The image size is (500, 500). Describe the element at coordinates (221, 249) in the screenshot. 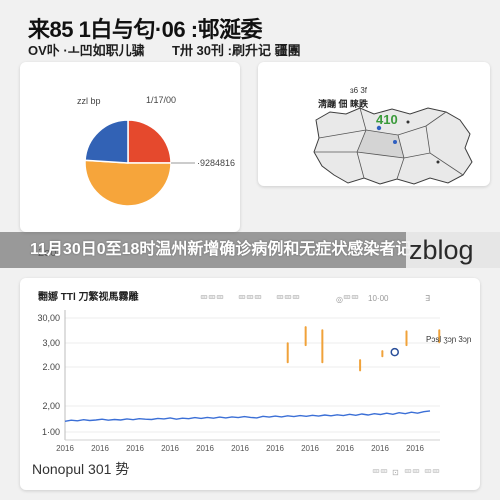

I see `banner-text: 11月30日0至18时温州新增确诊病例和无症状感染者记` at that location.